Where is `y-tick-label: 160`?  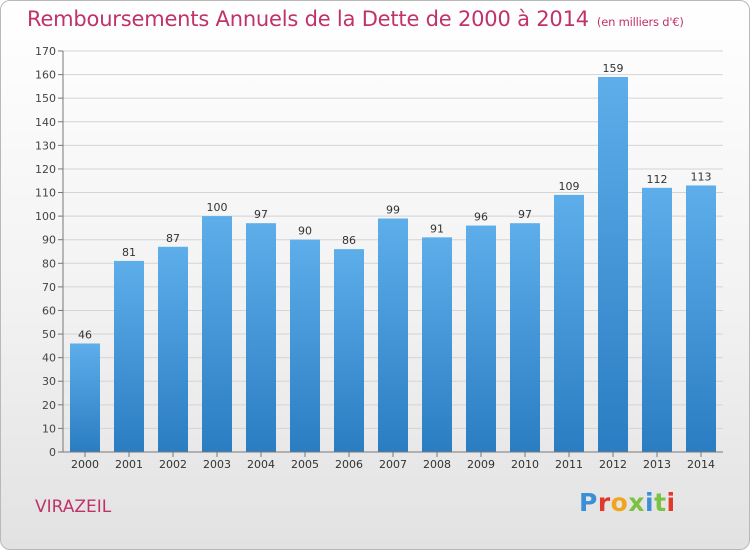 y-tick-label: 160 is located at coordinates (45, 75).